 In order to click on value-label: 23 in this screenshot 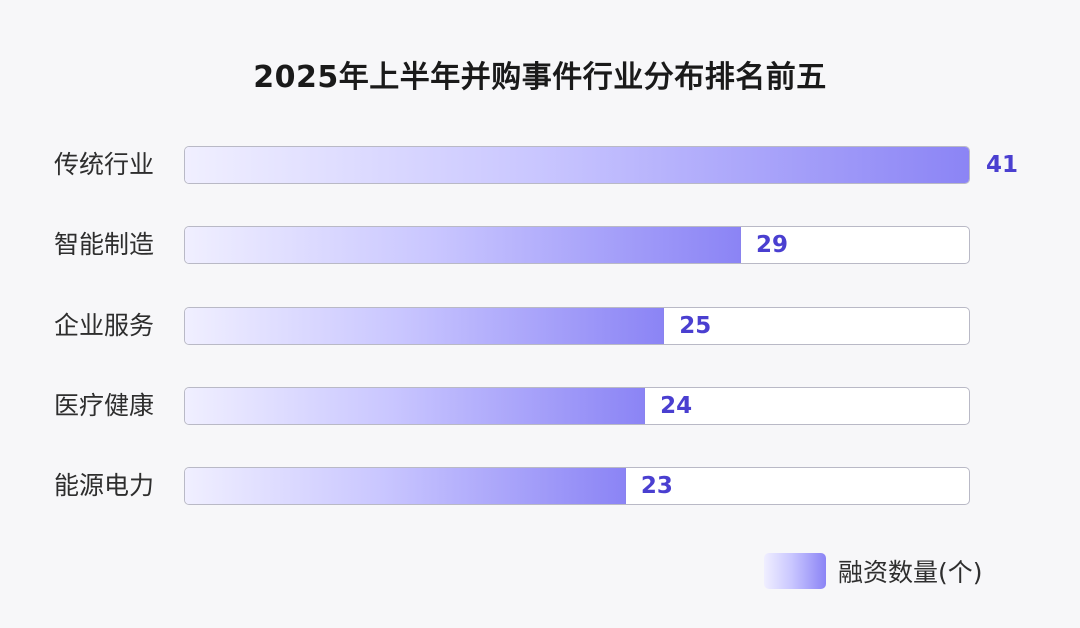, I will do `click(656, 486)`.